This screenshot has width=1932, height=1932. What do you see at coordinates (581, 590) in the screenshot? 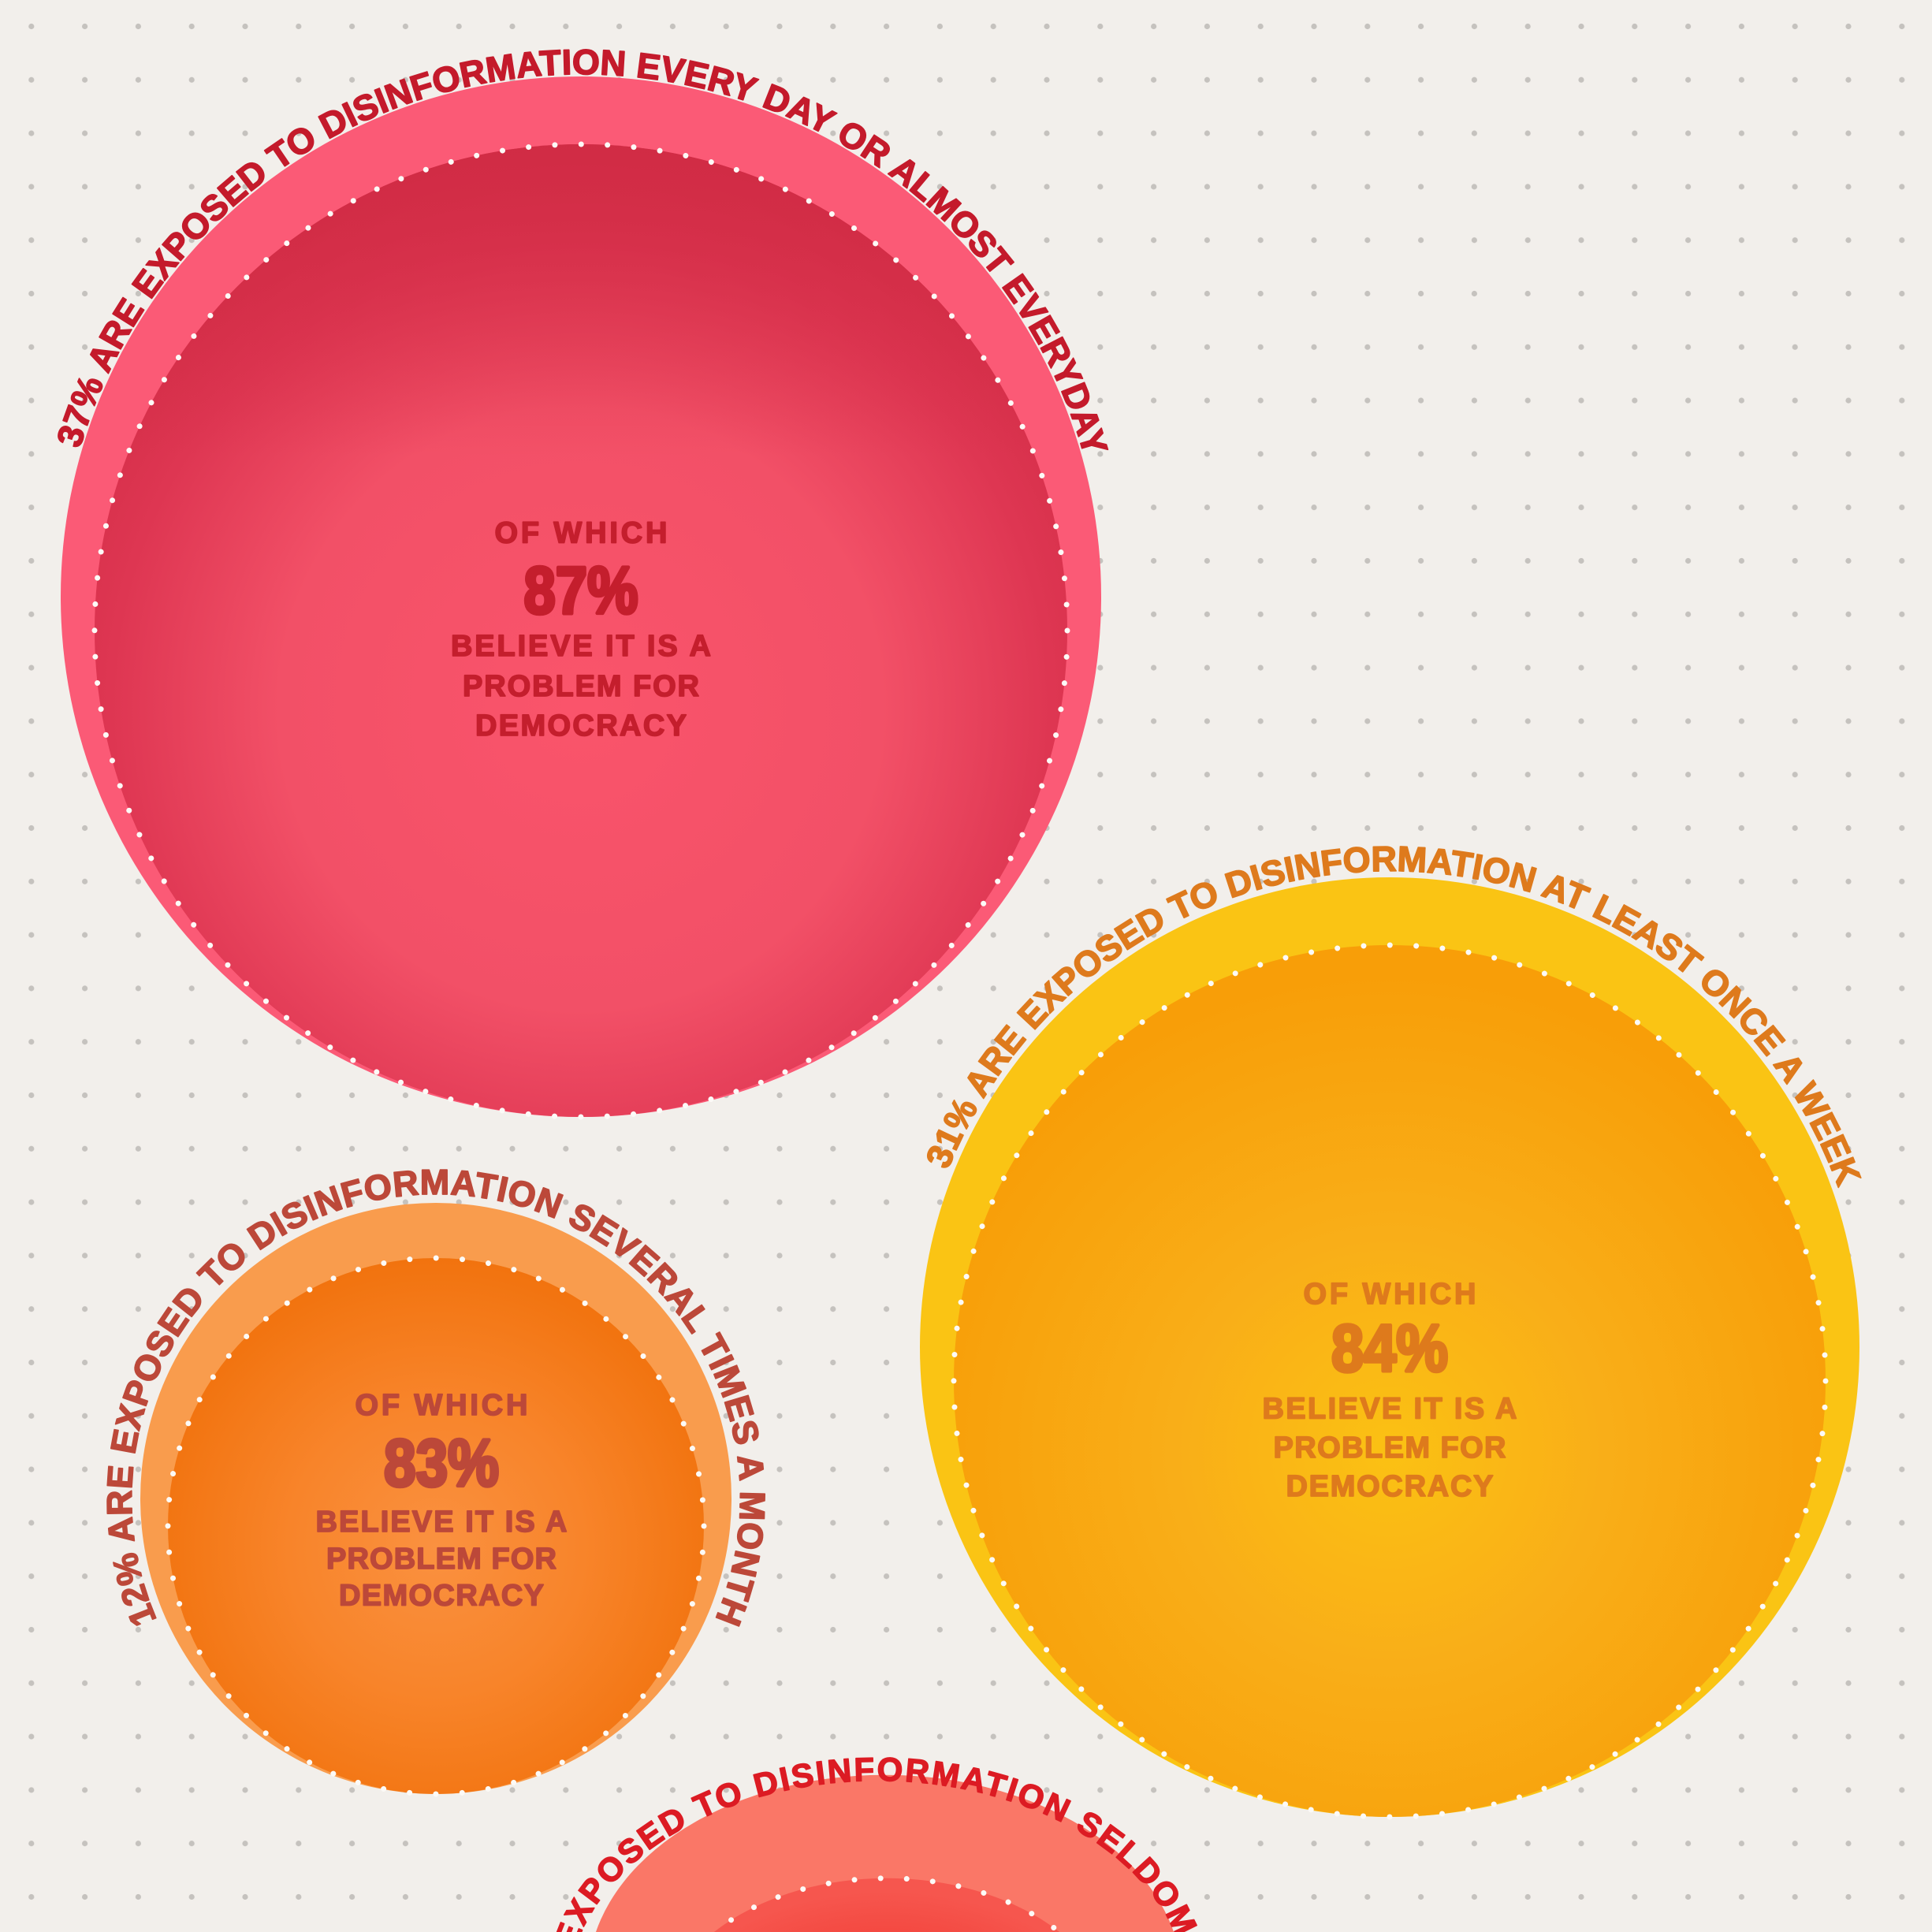
I see `svg-text: 87%` at bounding box center [581, 590].